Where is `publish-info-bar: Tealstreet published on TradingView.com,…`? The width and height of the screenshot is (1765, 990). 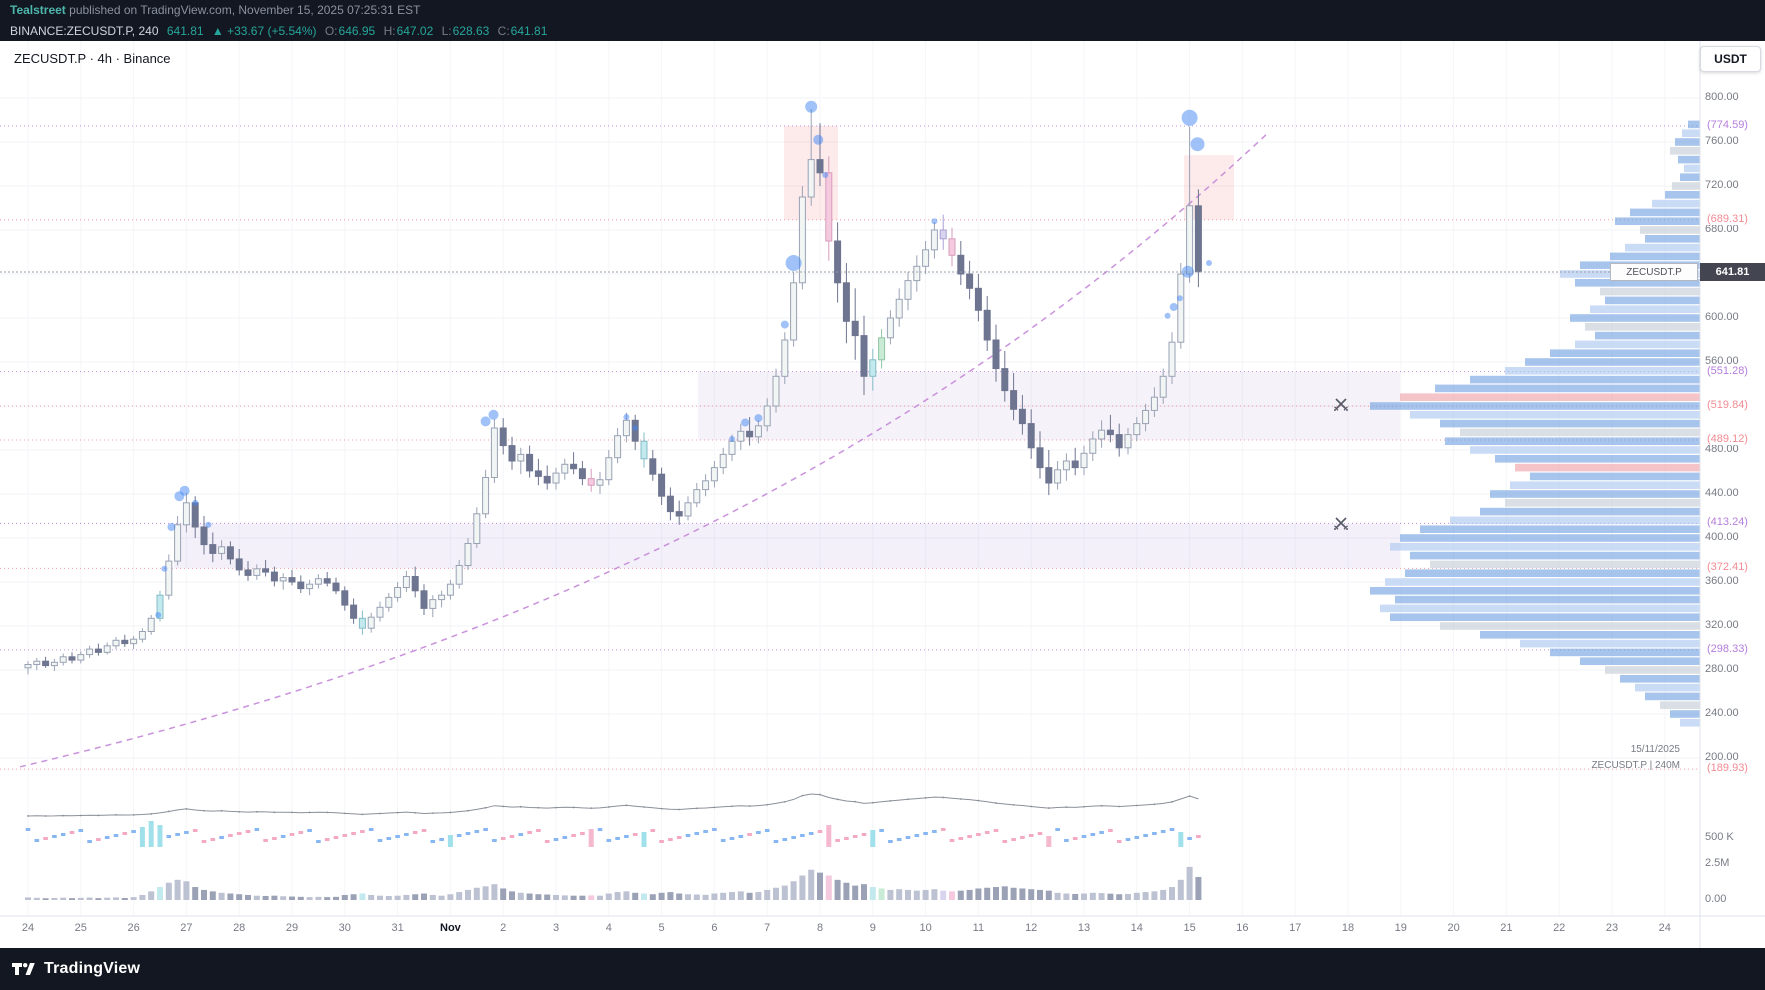
publish-info-bar: Tealstreet published on TradingView.com,… is located at coordinates (882, 10).